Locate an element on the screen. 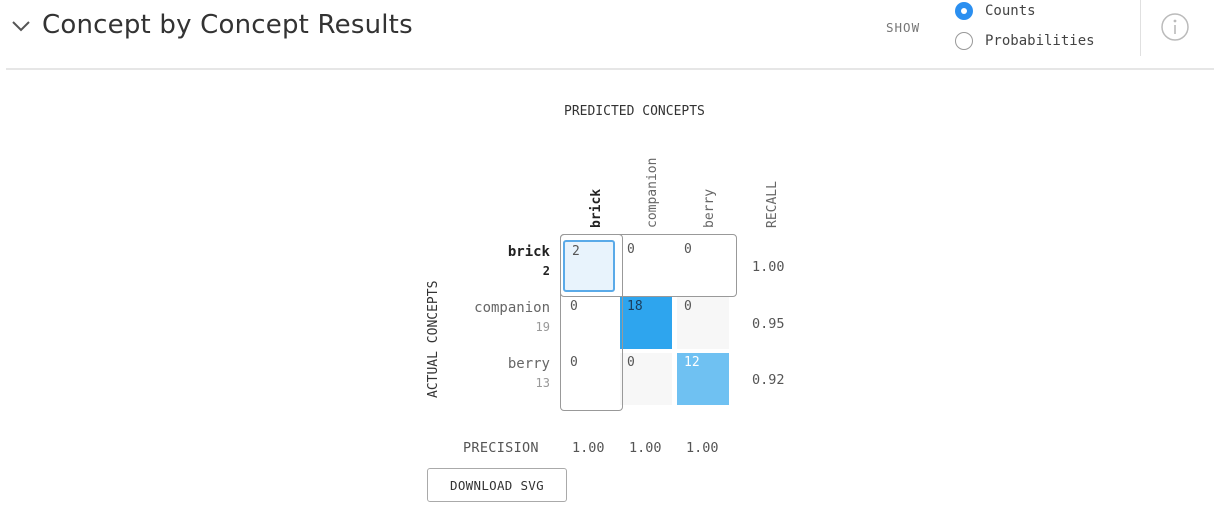 This screenshot has height=510, width=1220. radio-probabilities: Probabilities is located at coordinates (1025, 41).